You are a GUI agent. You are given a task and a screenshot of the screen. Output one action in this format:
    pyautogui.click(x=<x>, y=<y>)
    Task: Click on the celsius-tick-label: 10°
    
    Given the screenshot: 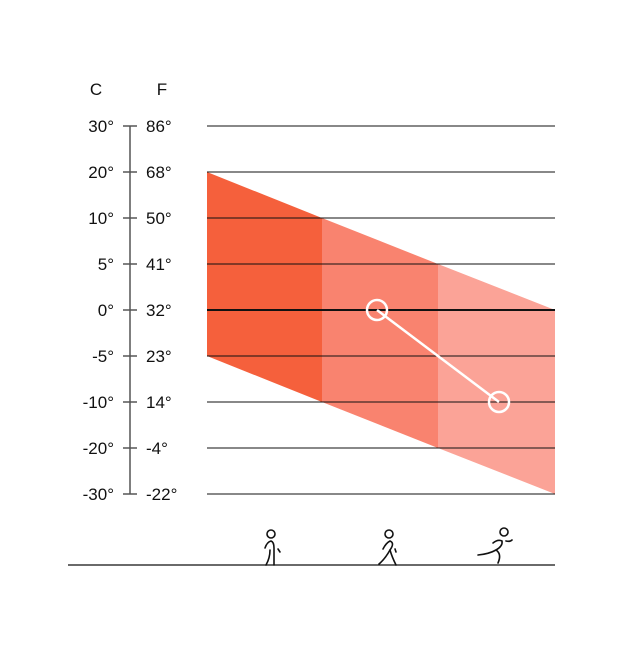 What is the action you would take?
    pyautogui.click(x=101, y=218)
    